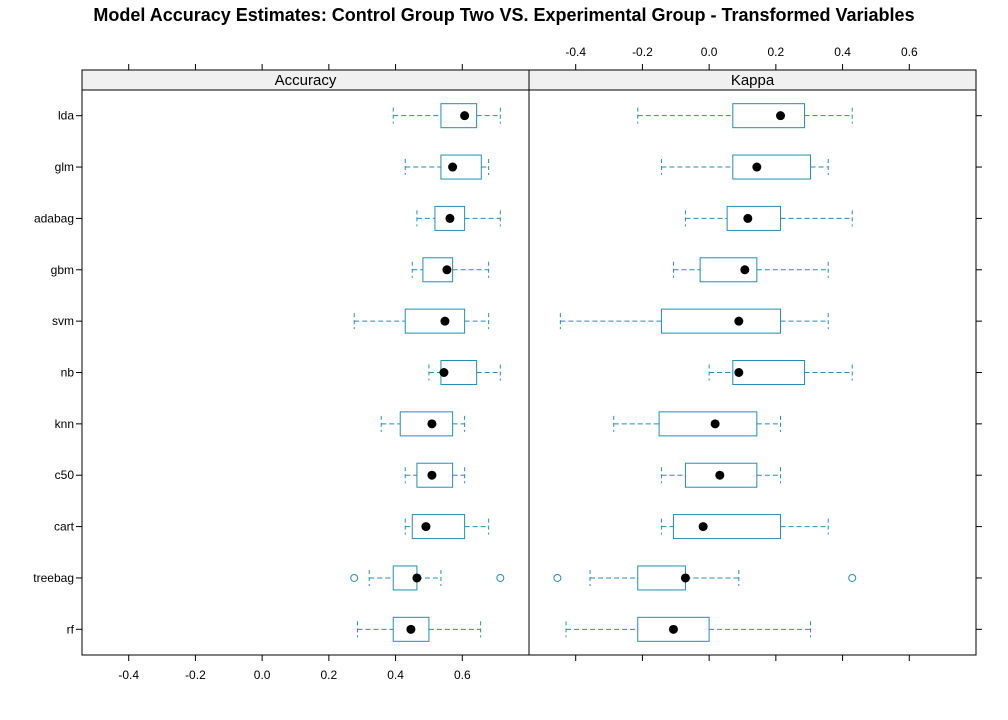 The height and width of the screenshot is (720, 1008). Describe the element at coordinates (54, 218) in the screenshot. I see `y-label-adabag: adabag` at that location.